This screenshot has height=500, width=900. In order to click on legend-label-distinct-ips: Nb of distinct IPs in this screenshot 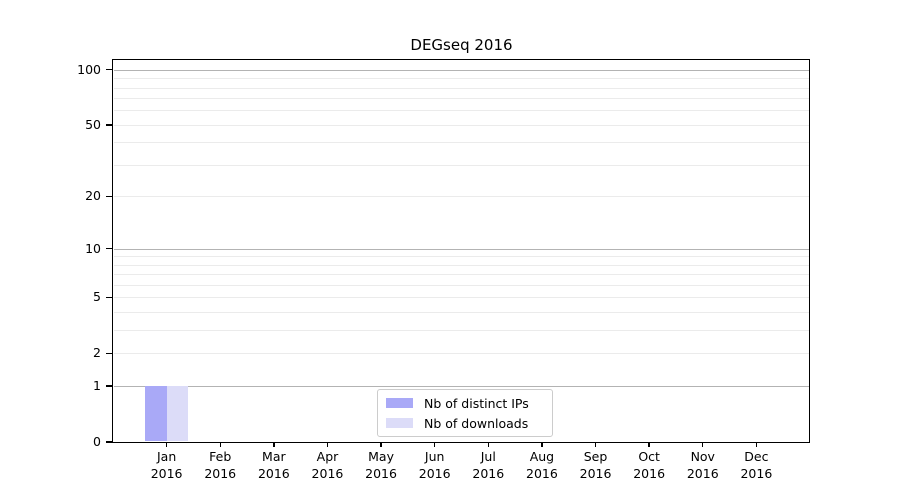, I will do `click(476, 403)`.